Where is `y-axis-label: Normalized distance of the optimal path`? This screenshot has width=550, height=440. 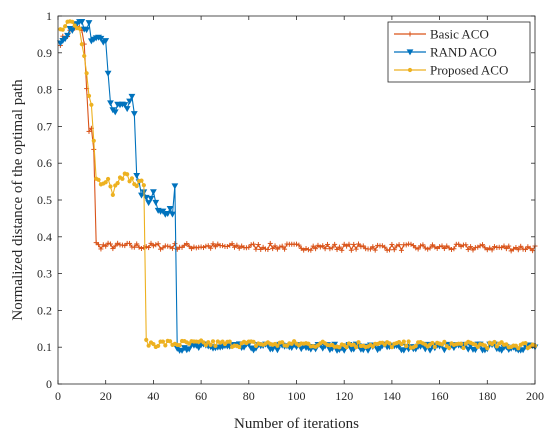 y-axis-label: Normalized distance of the optimal path is located at coordinates (18, 200).